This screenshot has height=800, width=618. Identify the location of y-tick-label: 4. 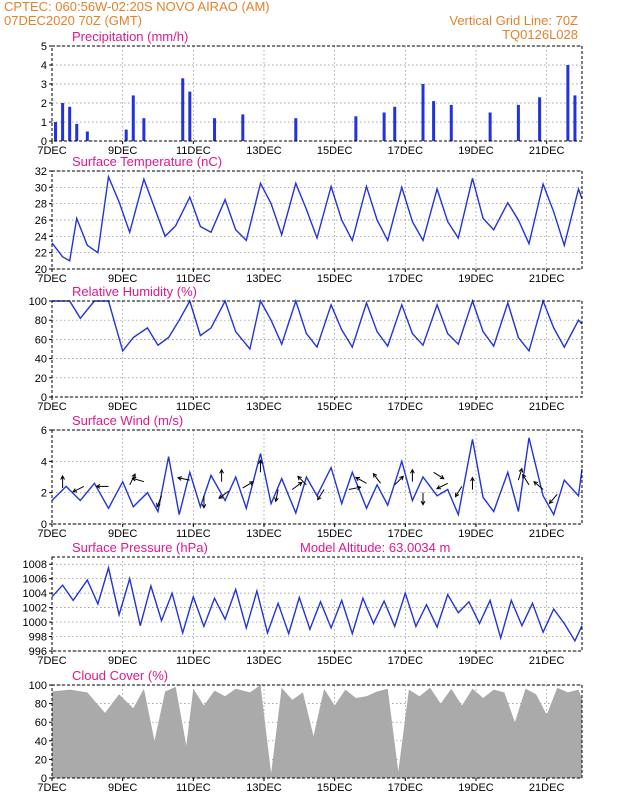
(44, 66).